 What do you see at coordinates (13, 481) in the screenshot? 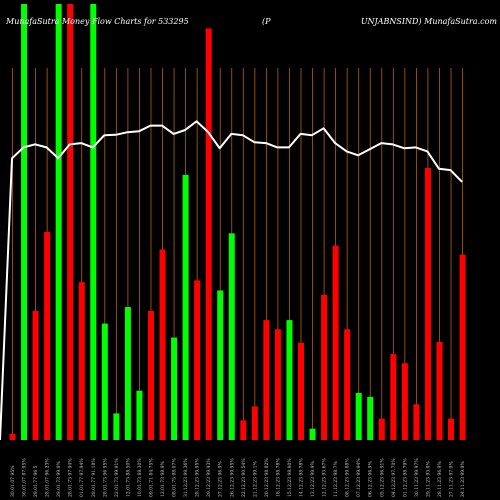
I see `x-tick-label: 30.01.07 95%` at bounding box center [13, 481].